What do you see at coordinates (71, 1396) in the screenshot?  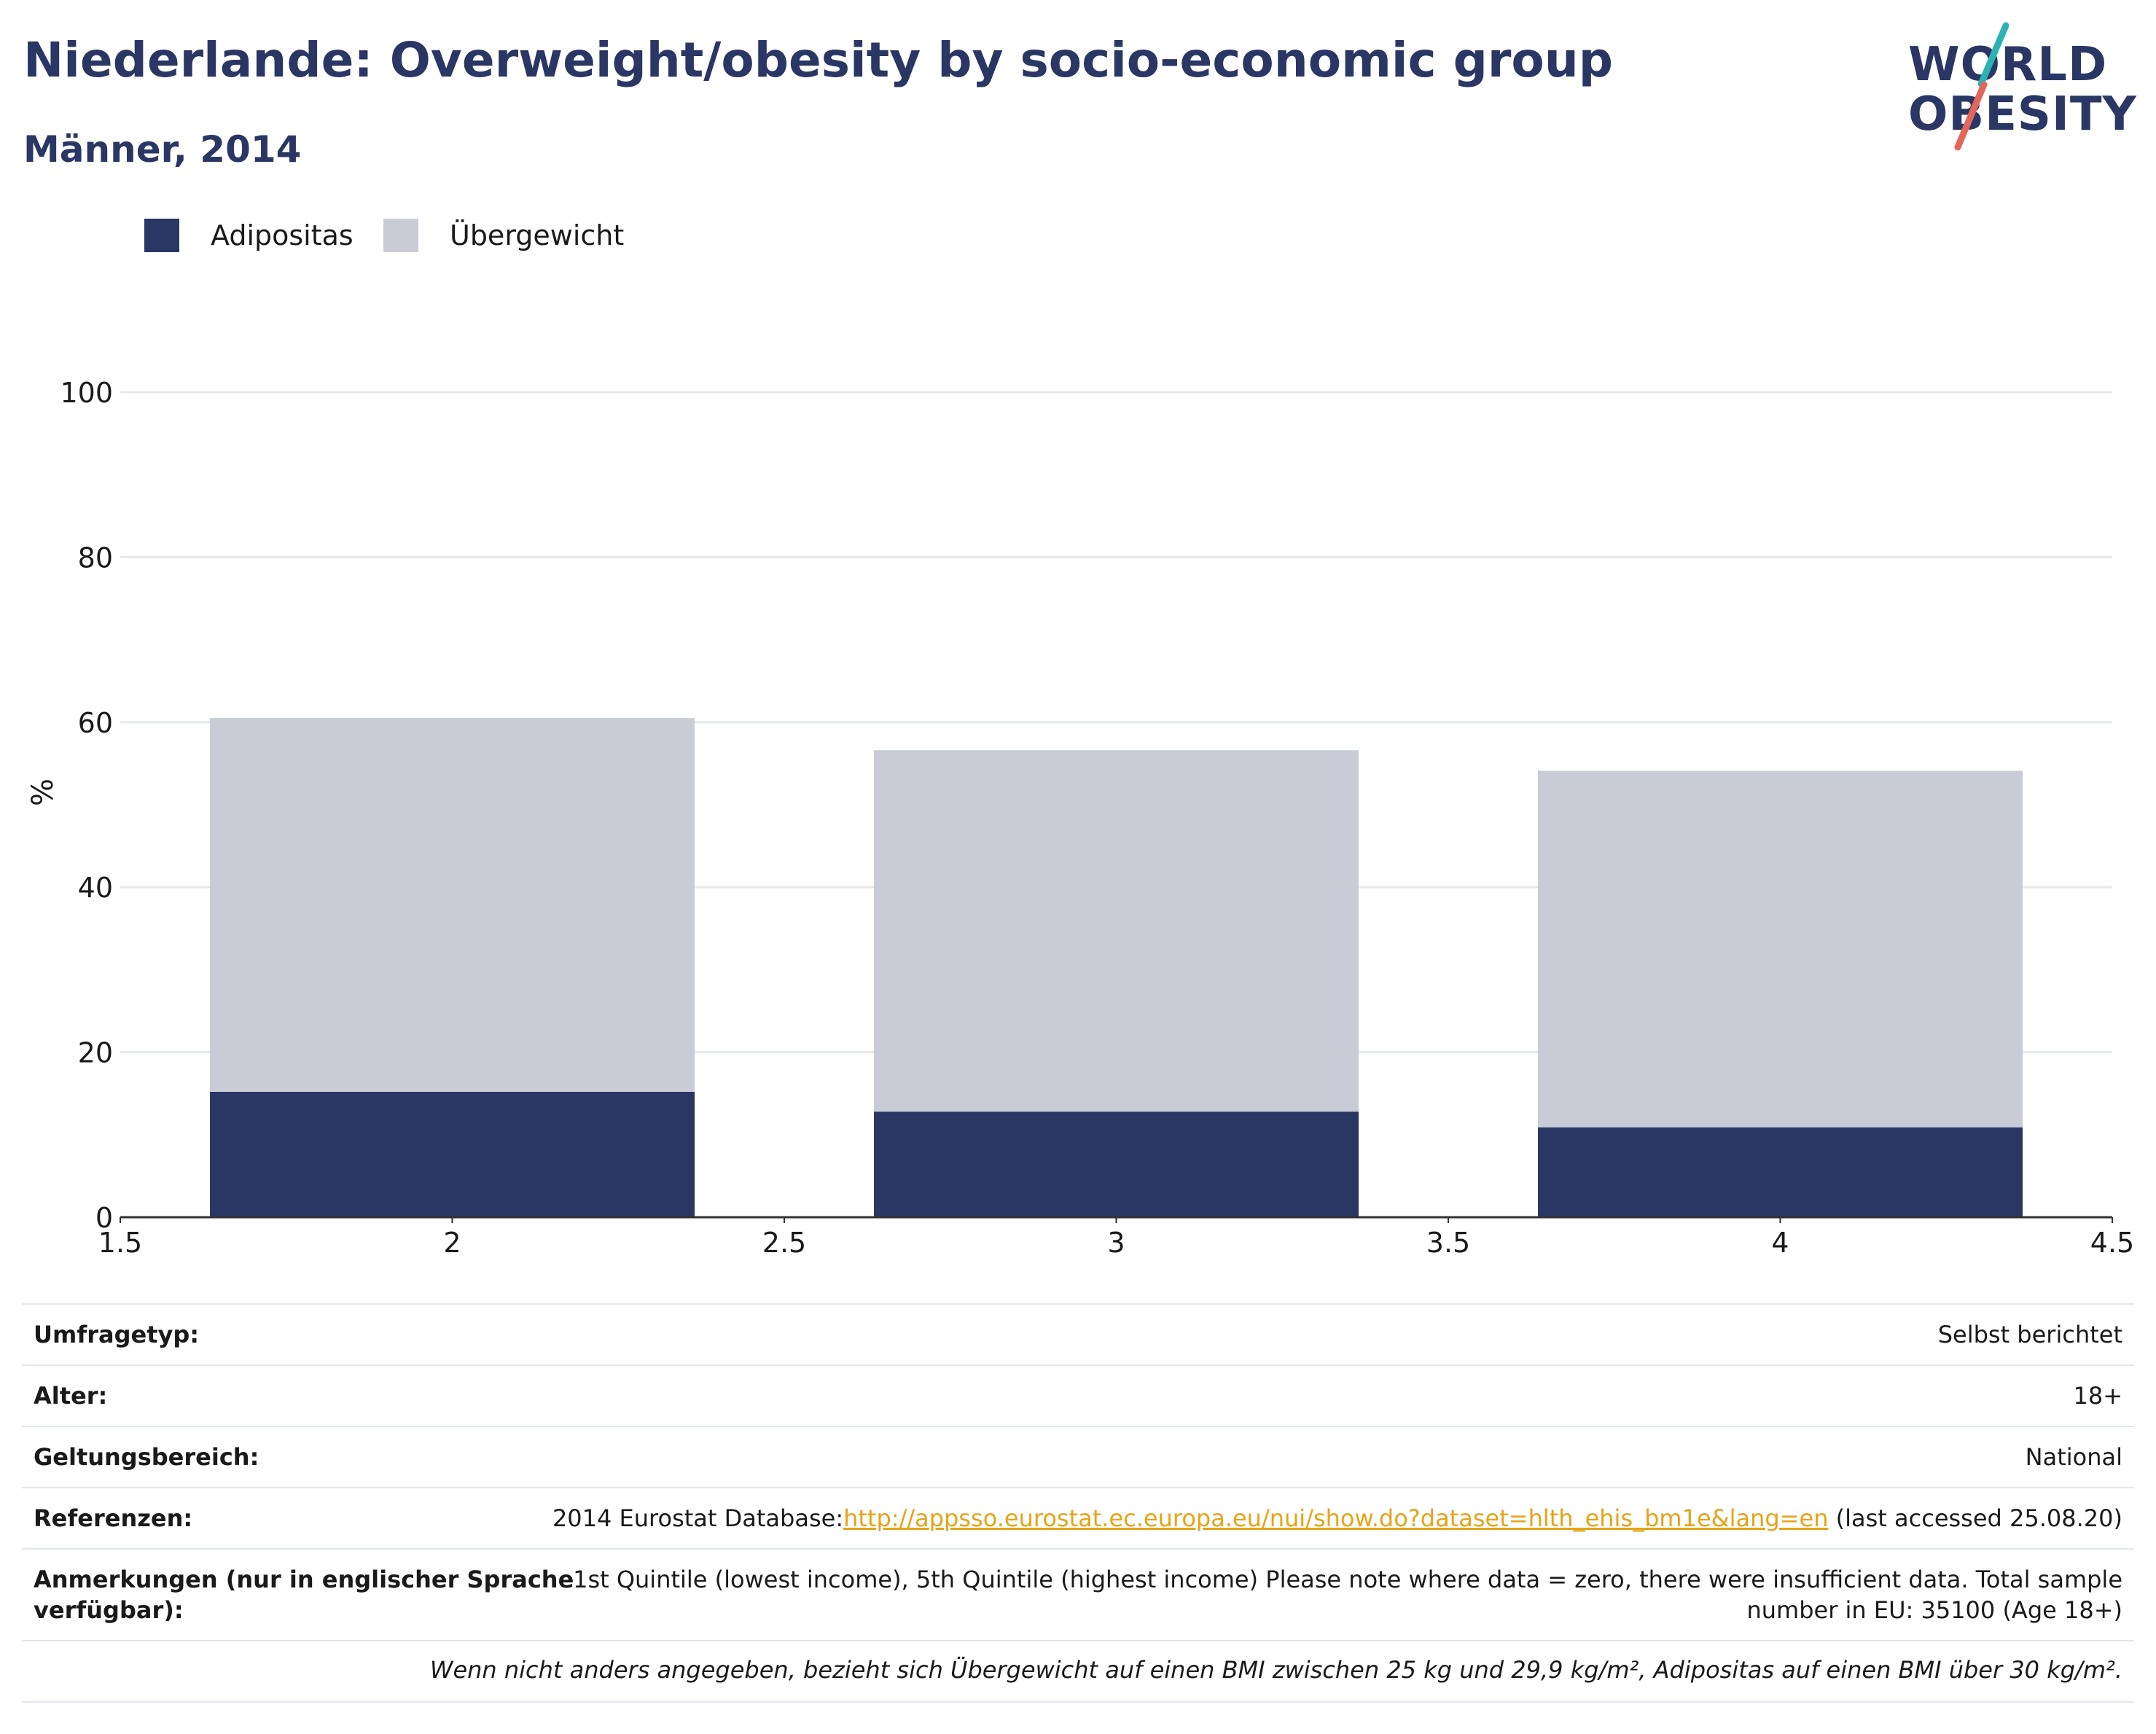 I see `info-label-alter: Alter:` at bounding box center [71, 1396].